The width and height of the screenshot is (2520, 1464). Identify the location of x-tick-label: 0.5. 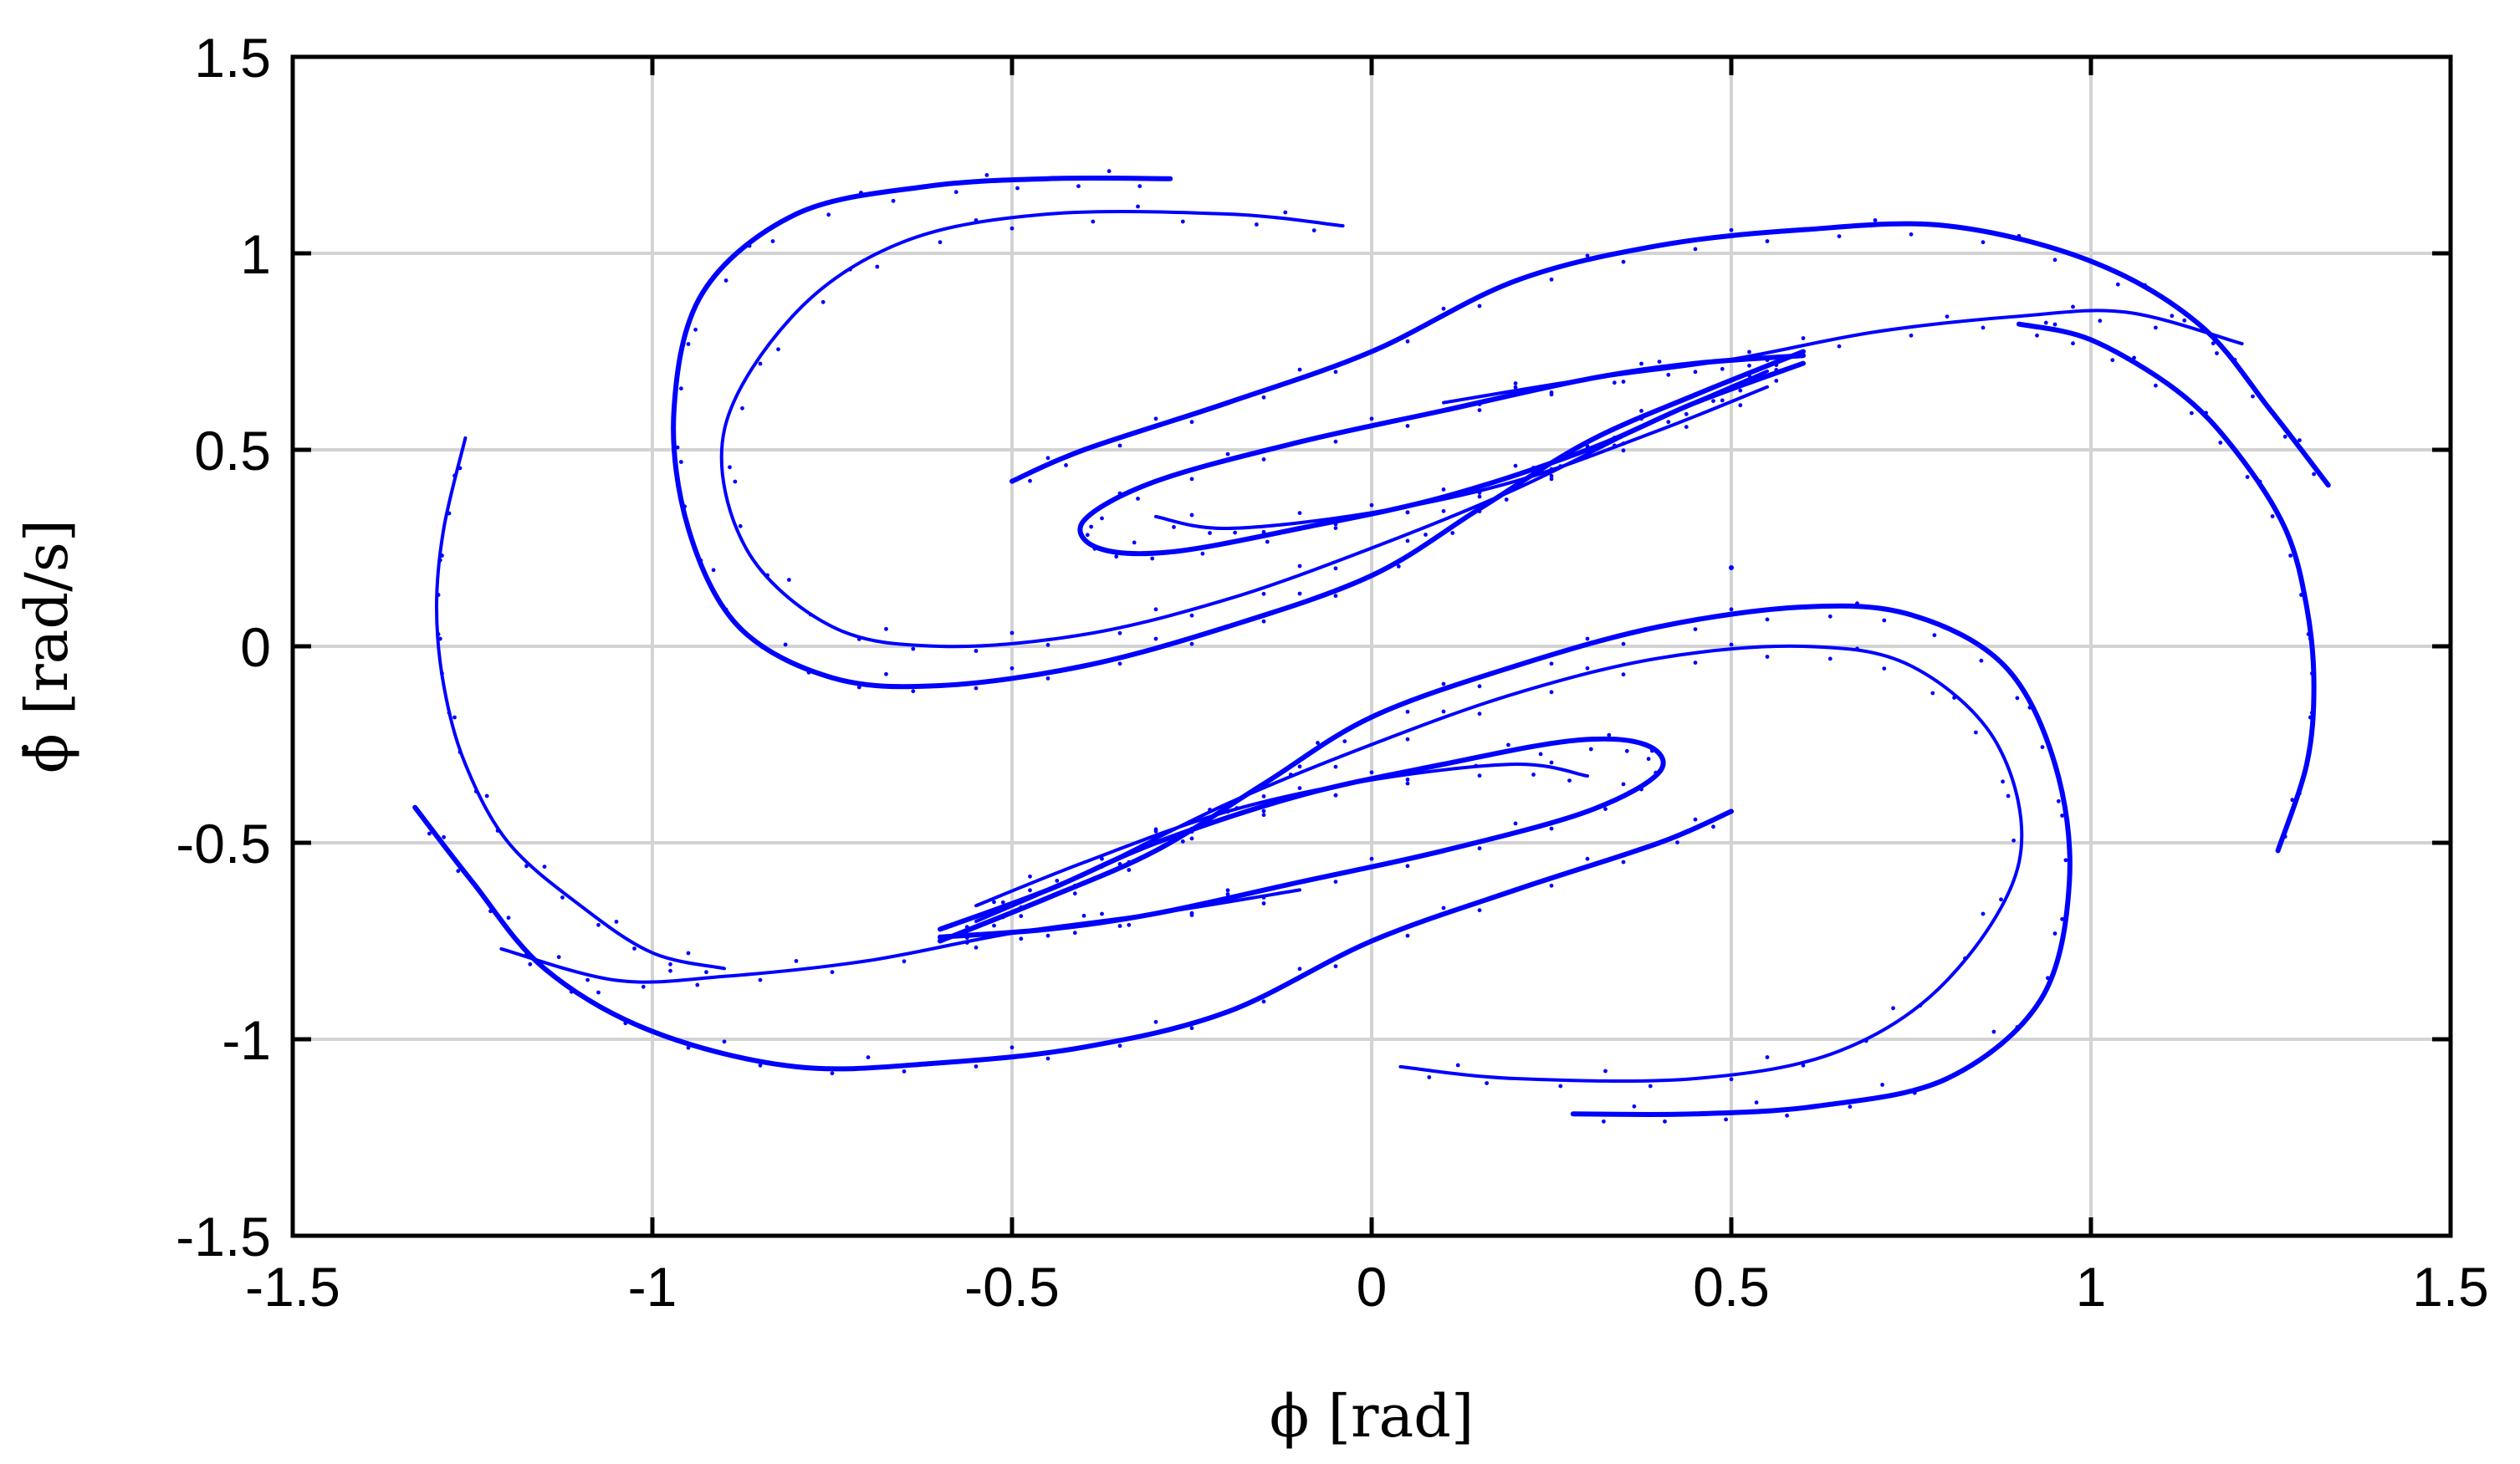
(1732, 1287).